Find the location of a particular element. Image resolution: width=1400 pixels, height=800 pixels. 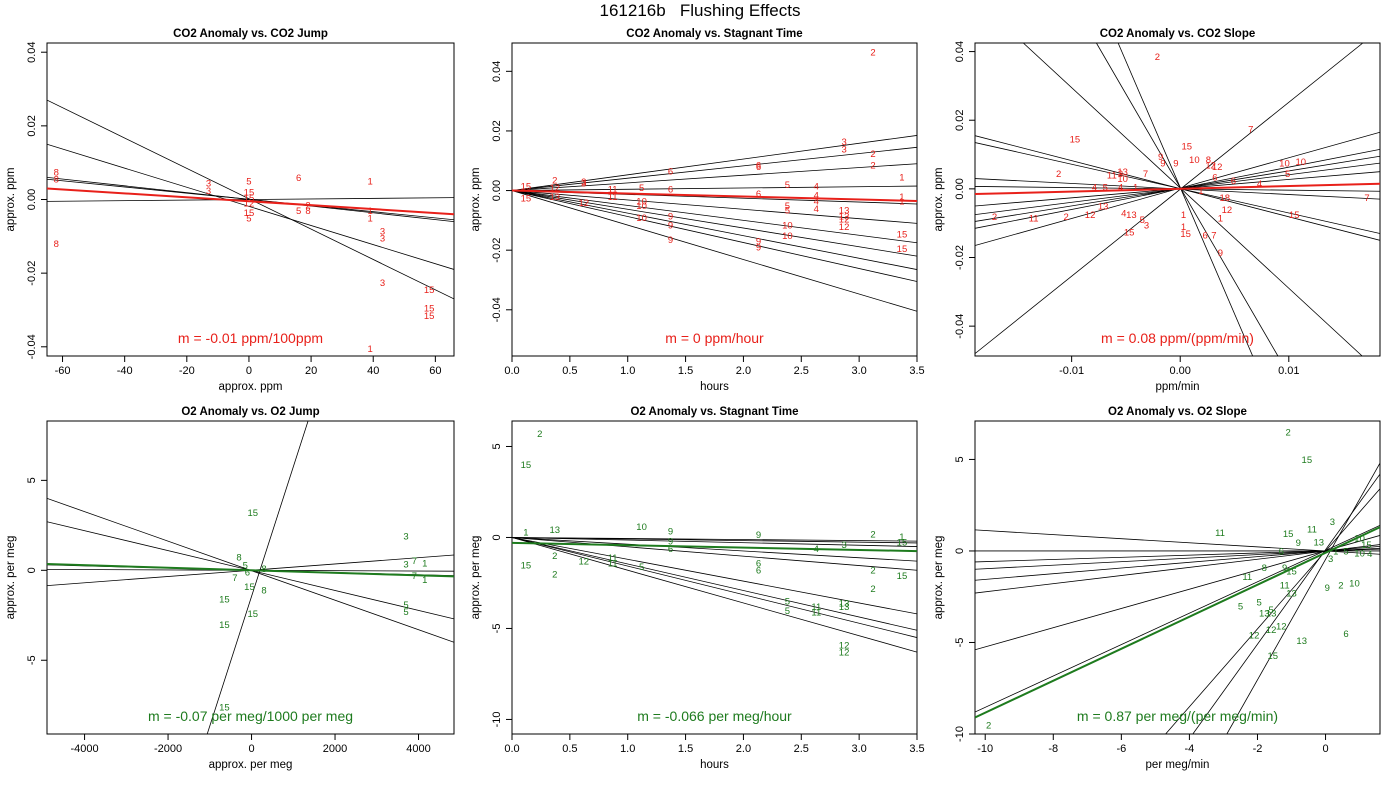

data-point-label: 4 is located at coordinates (816, 196).